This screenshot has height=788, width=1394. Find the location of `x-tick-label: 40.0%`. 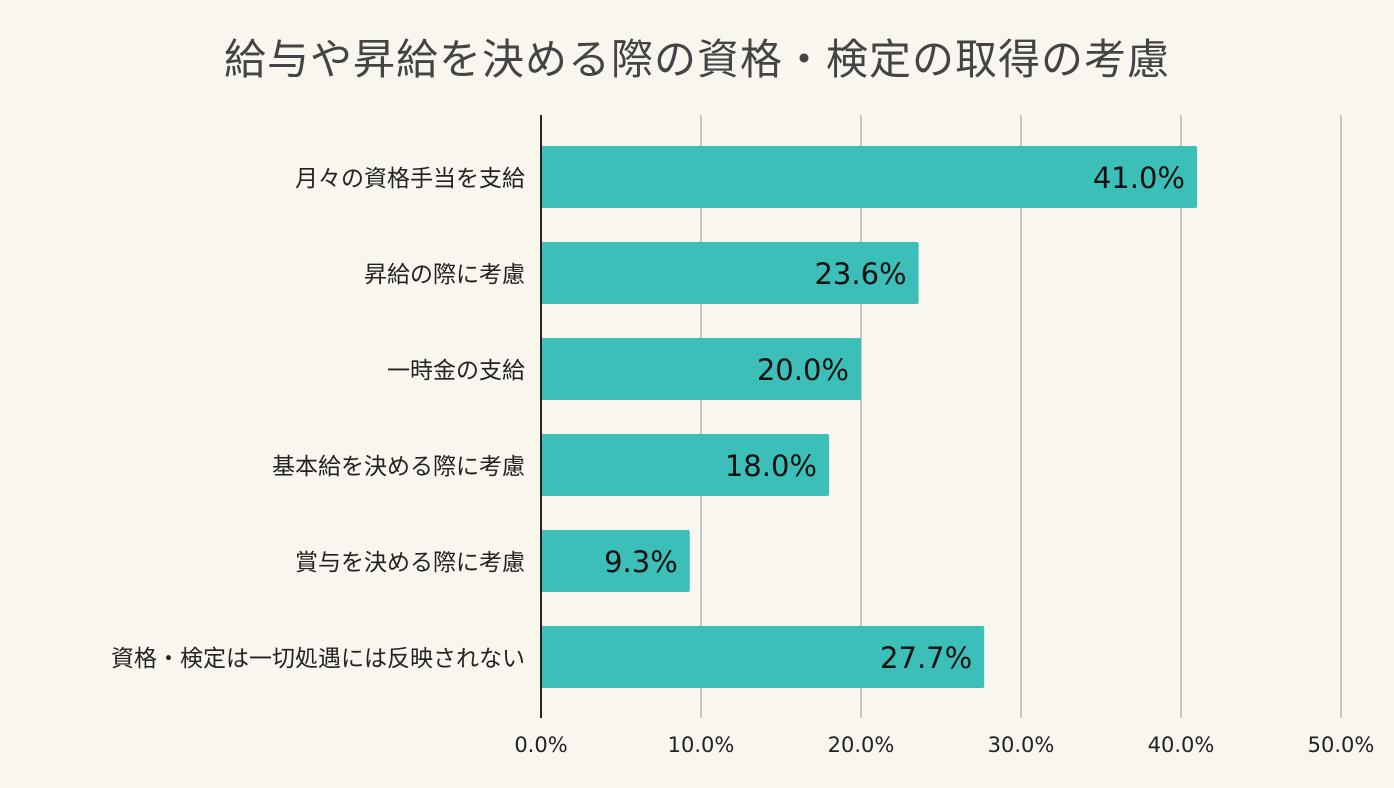

x-tick-label: 40.0% is located at coordinates (1181, 745).